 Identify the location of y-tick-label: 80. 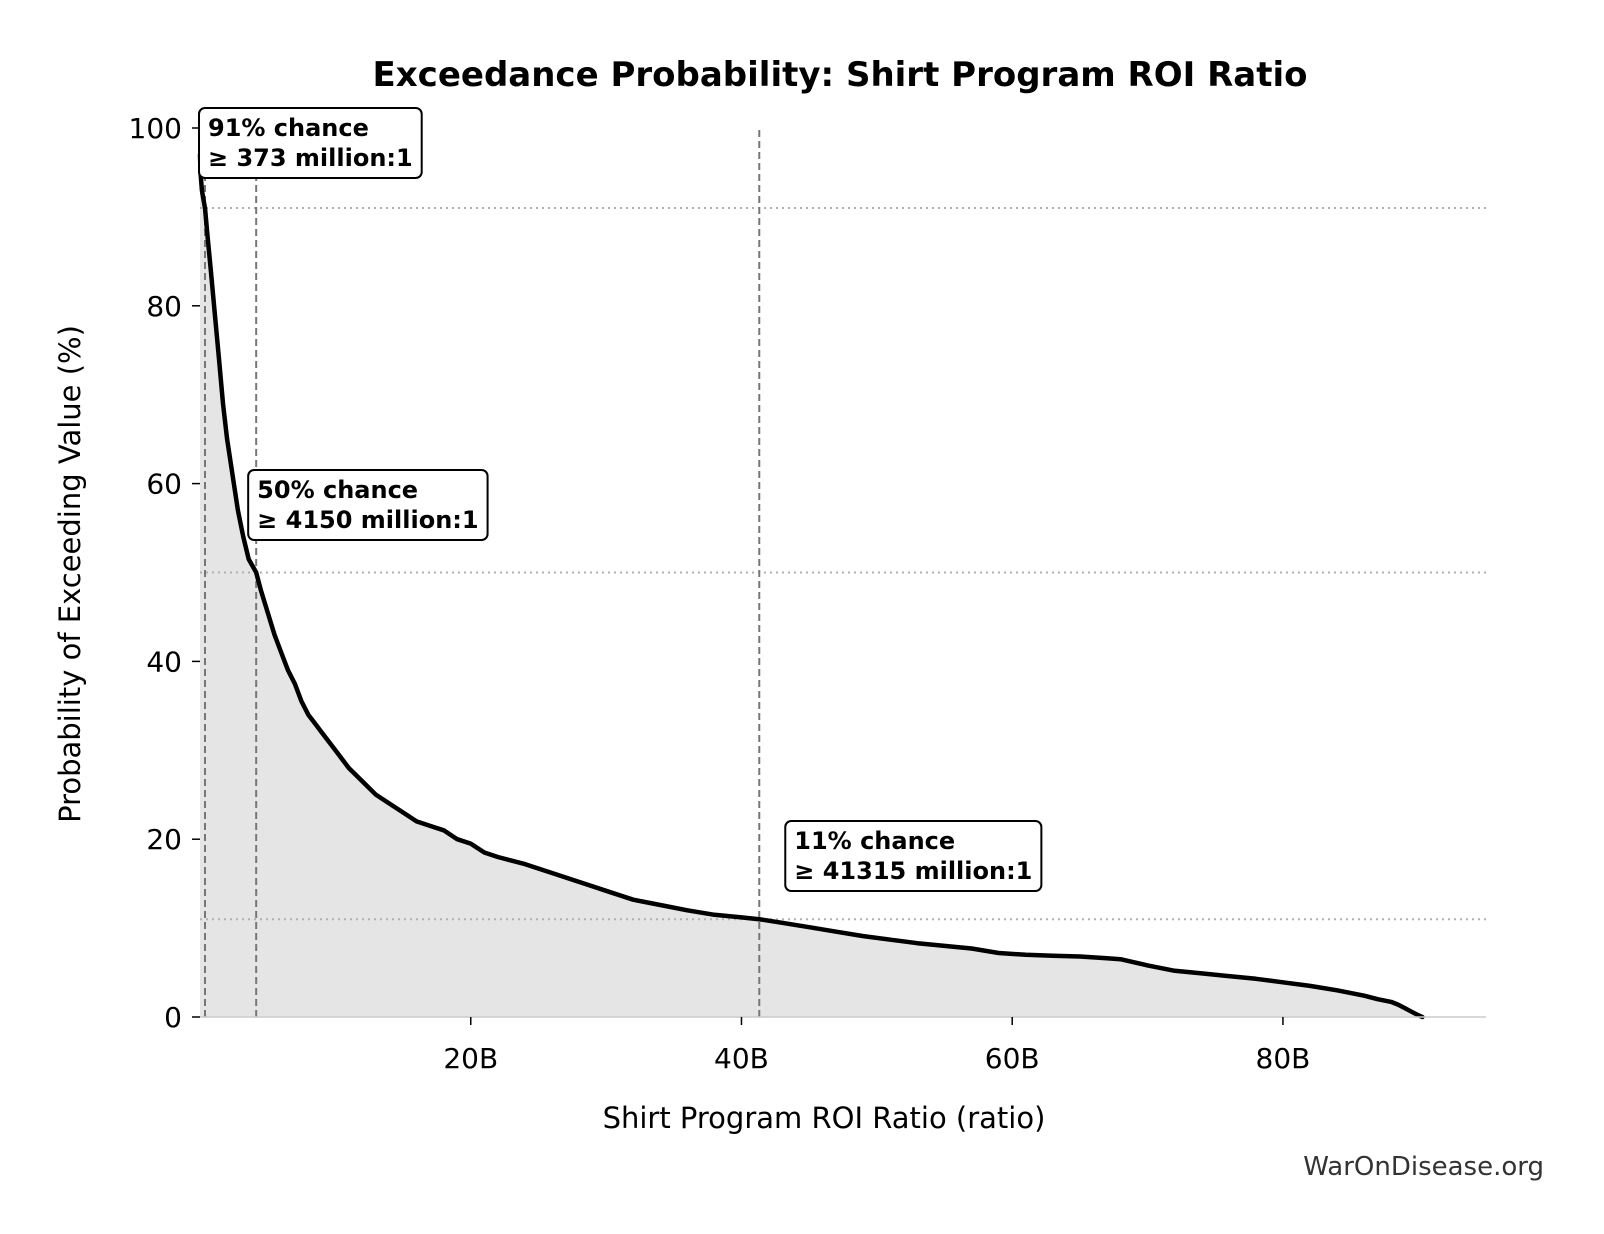
(164, 306).